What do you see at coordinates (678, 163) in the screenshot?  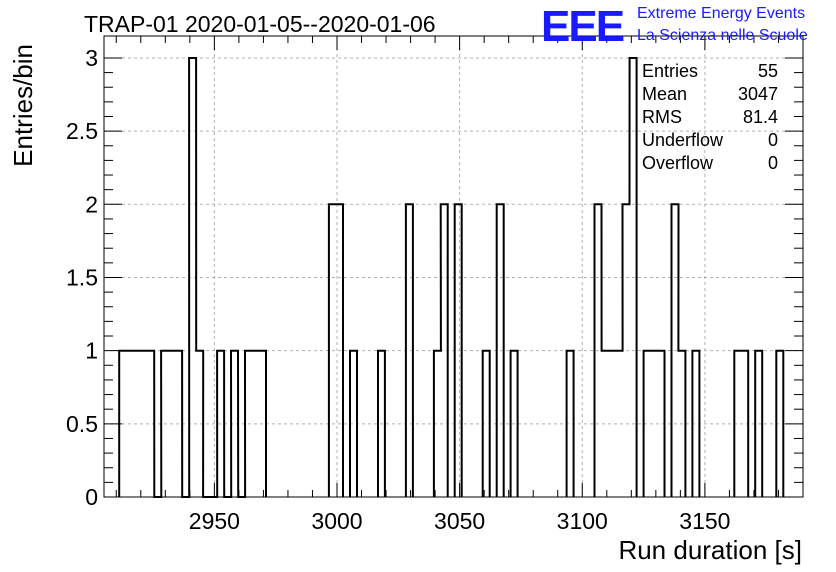 I see `stat-label: Overflow` at bounding box center [678, 163].